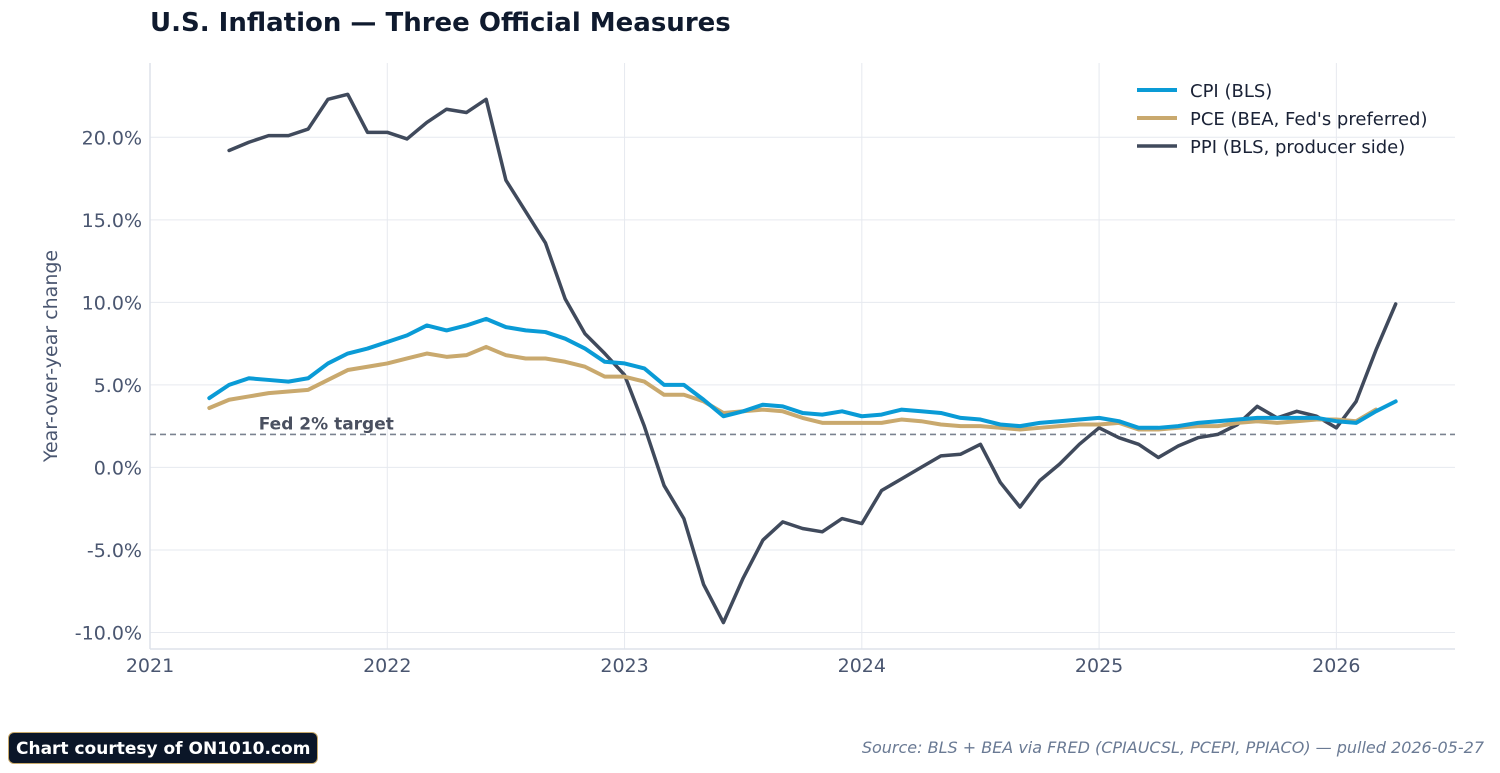 This screenshot has height=773, width=1500. I want to click on series-line-cpi, so click(802, 373).